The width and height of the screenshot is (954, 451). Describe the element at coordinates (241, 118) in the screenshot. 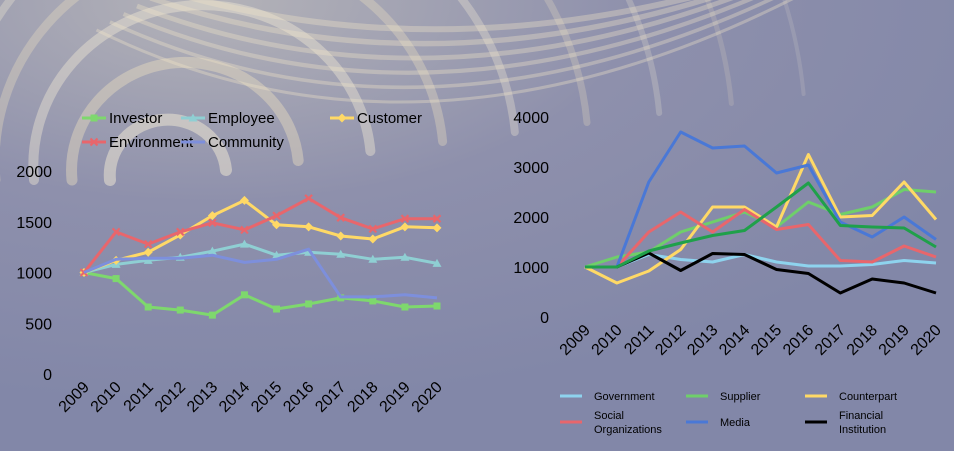

I see `legend-label: Employee` at that location.